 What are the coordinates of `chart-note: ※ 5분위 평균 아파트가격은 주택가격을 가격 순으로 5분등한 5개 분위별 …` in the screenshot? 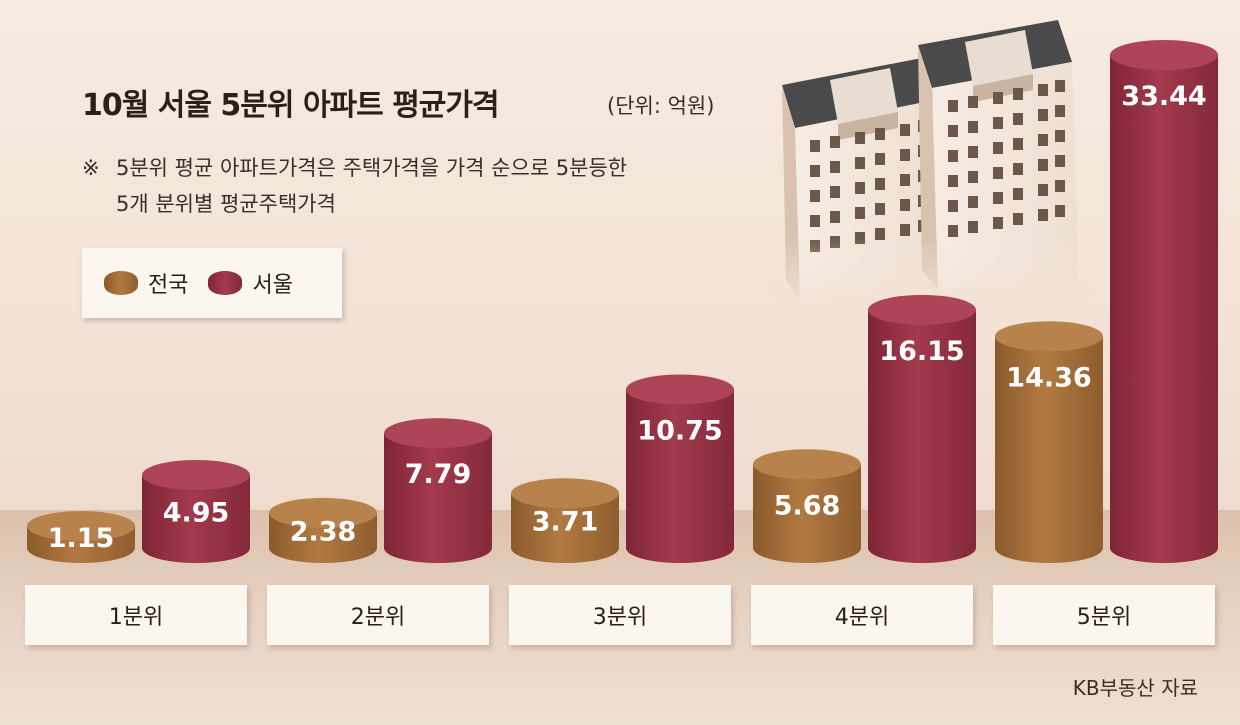 It's located at (442, 186).